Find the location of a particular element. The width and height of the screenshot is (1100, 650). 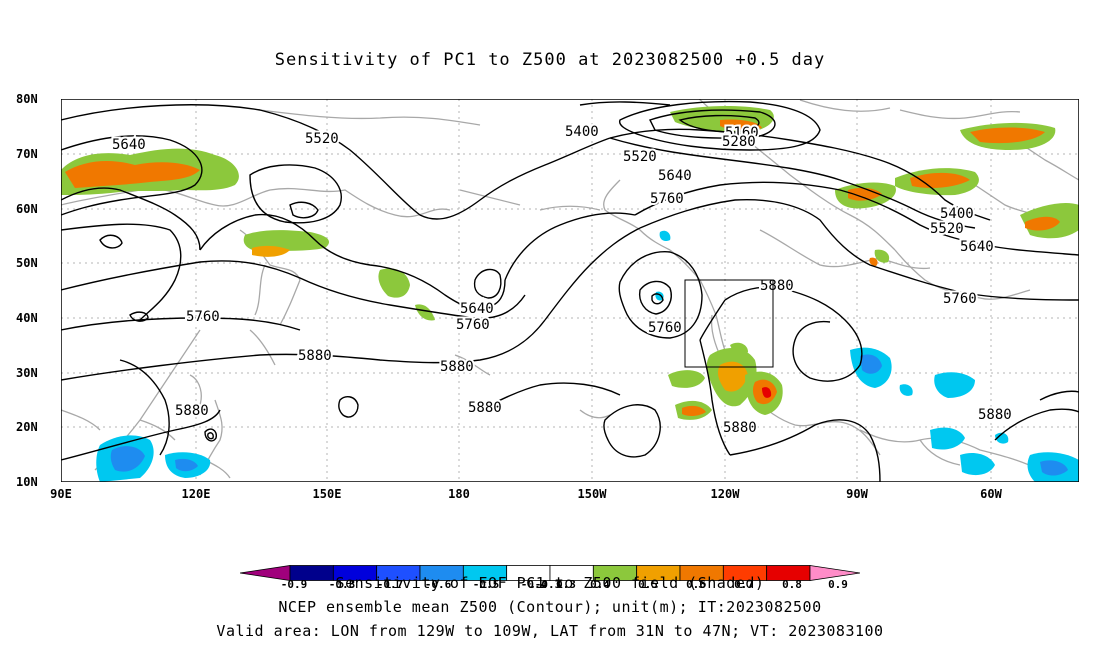

colorbar-tick: 0.5 is located at coordinates (648, 584).